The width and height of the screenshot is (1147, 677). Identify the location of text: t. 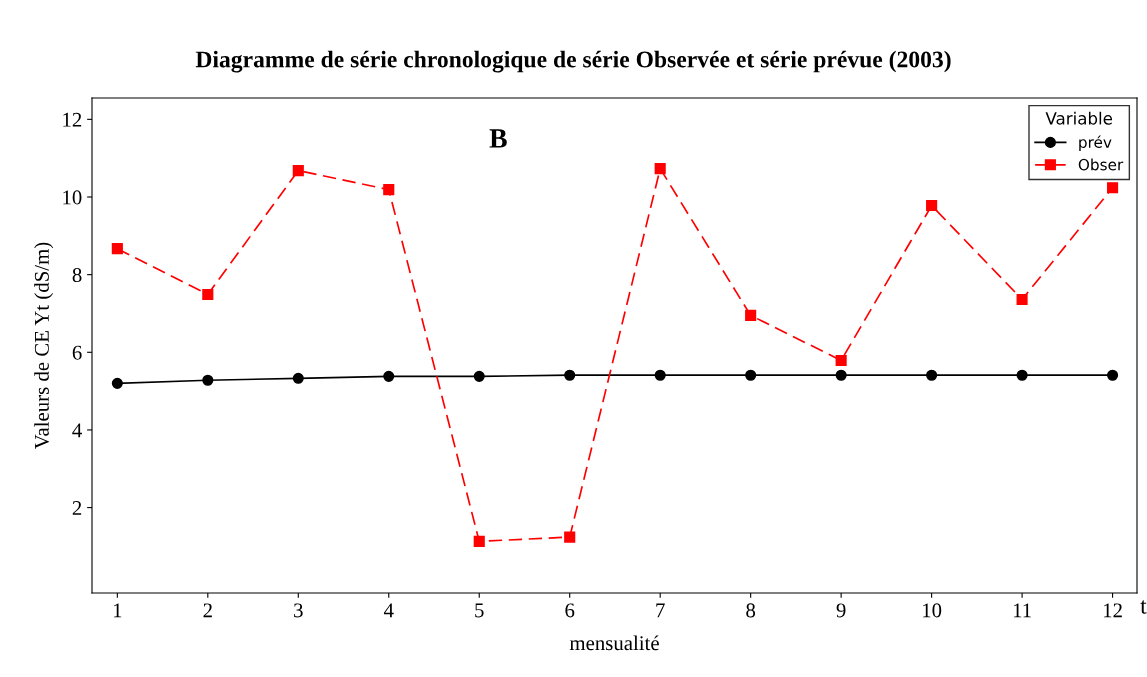
(1143, 607).